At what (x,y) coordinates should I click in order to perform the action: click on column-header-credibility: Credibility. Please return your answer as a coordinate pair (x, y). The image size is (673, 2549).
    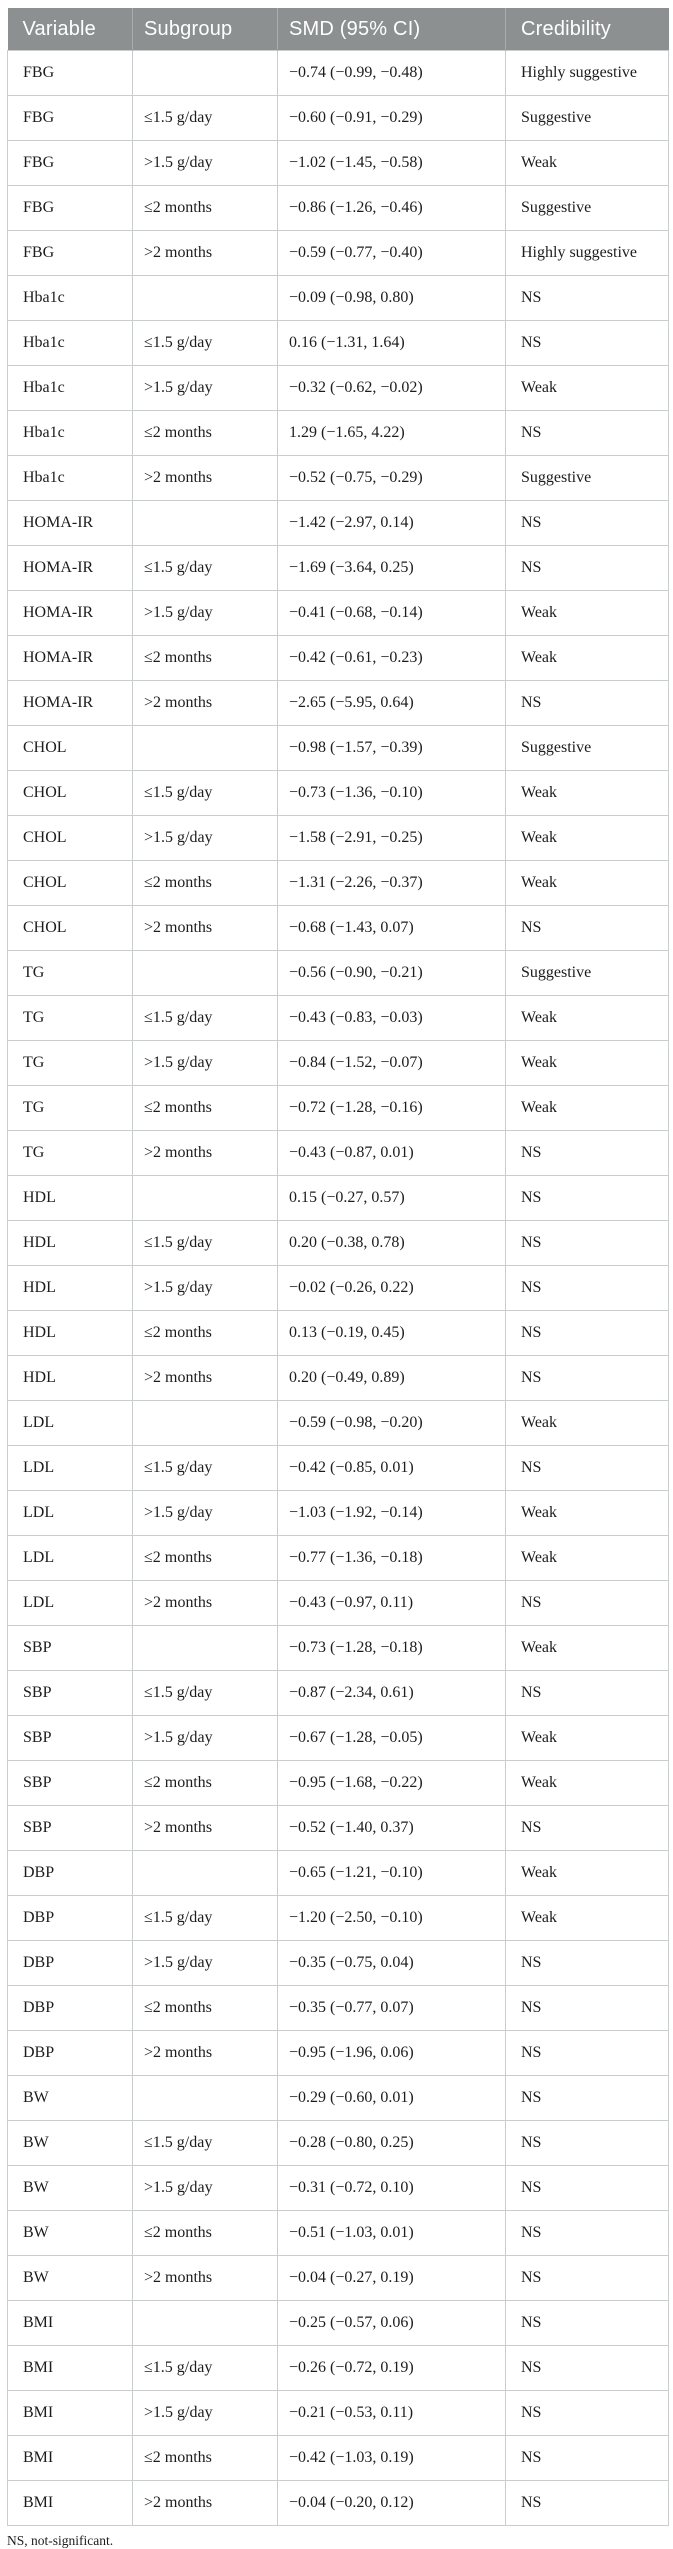
    Looking at the image, I should click on (587, 29).